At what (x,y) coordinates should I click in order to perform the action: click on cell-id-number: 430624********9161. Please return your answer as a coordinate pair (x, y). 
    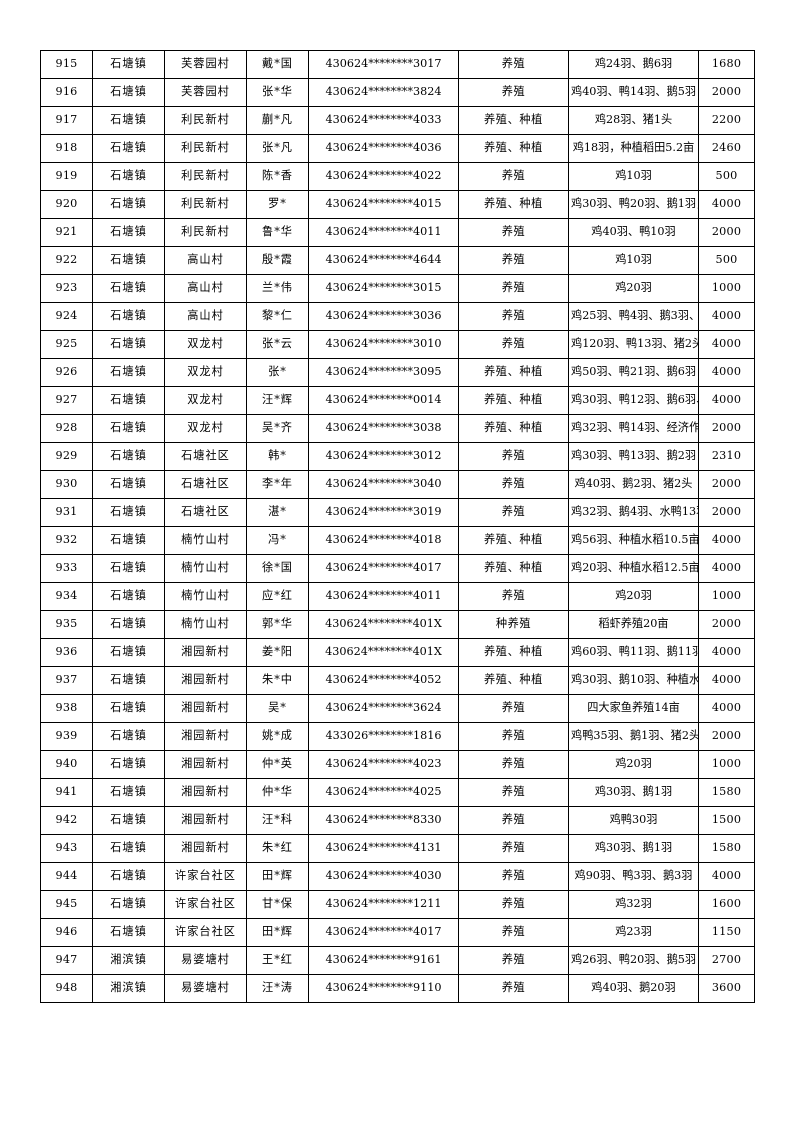
    Looking at the image, I should click on (383, 960).